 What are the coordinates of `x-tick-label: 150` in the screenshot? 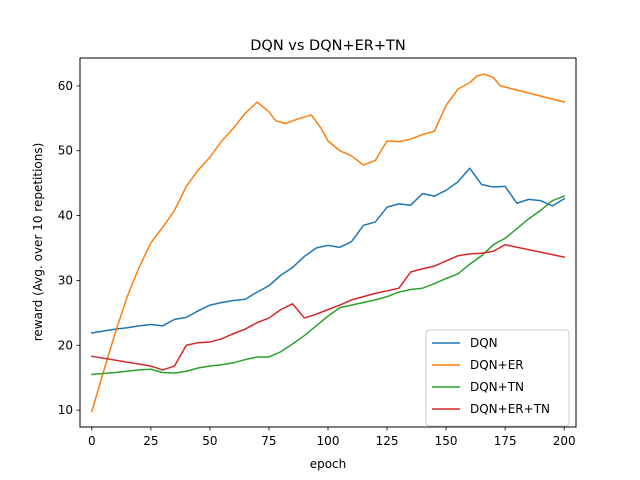 It's located at (446, 441).